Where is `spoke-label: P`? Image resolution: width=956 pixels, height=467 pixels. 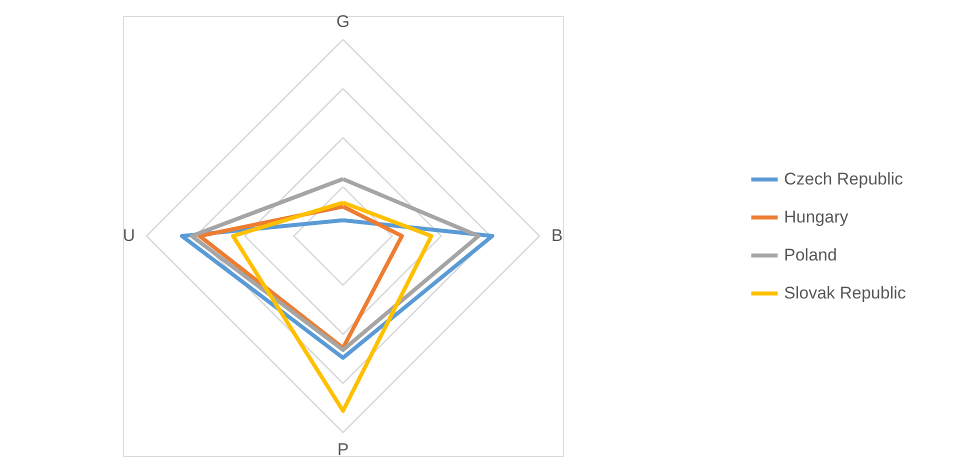
spoke-label: P is located at coordinates (343, 450).